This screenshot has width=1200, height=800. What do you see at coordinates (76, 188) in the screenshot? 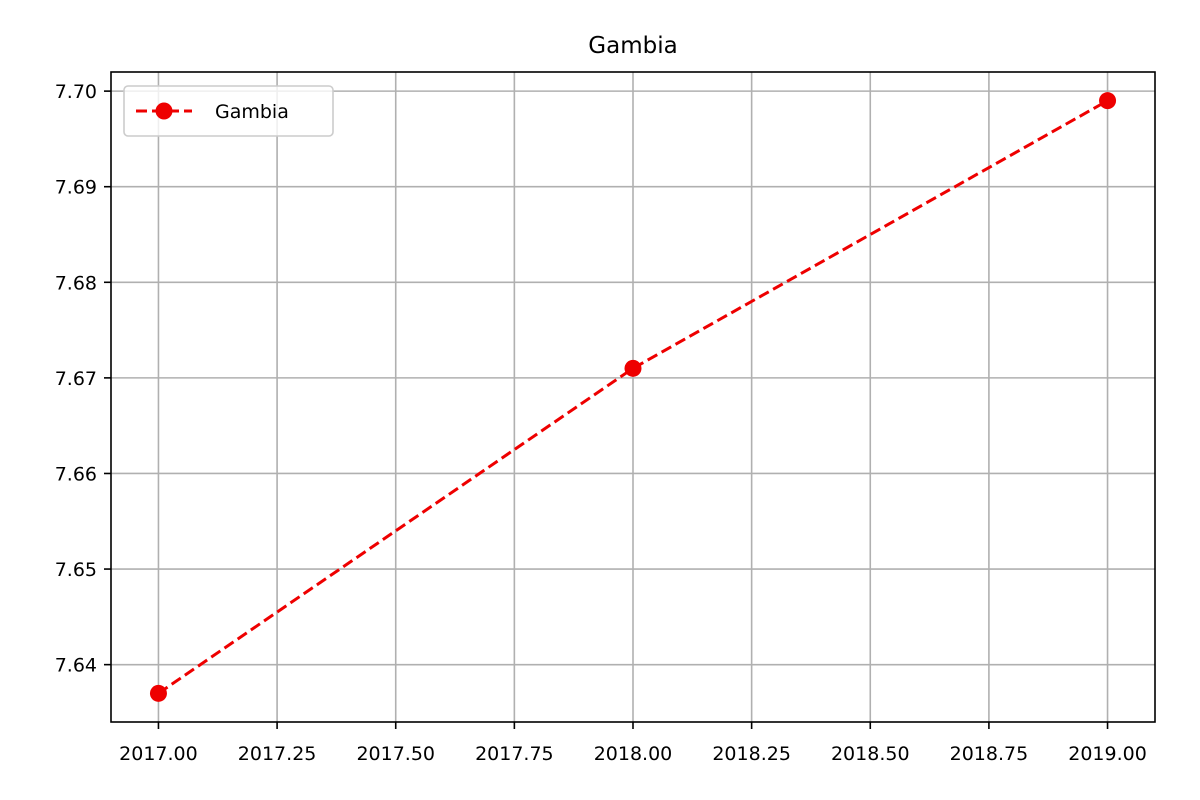
I see `y-tick-label: 7.69` at bounding box center [76, 188].